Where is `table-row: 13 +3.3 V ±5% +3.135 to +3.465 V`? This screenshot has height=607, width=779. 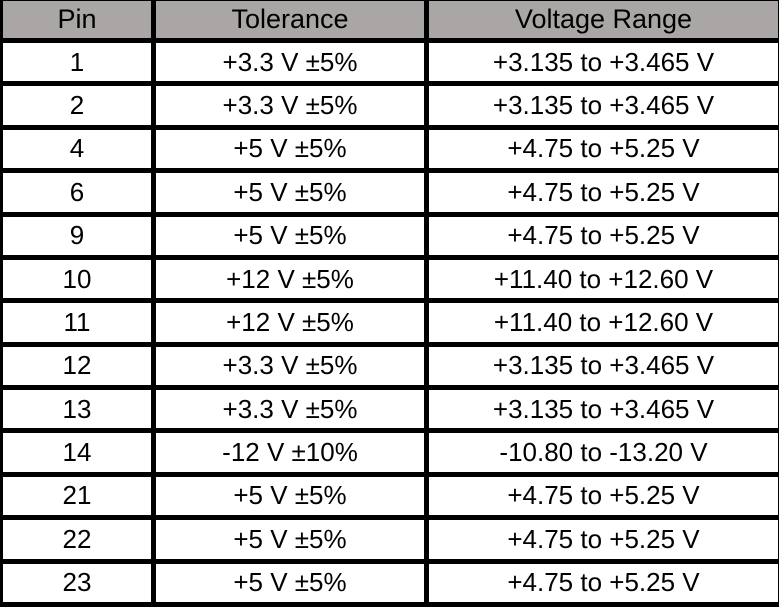 table-row: 13 +3.3 V ±5% +3.135 to +3.465 V is located at coordinates (389, 409).